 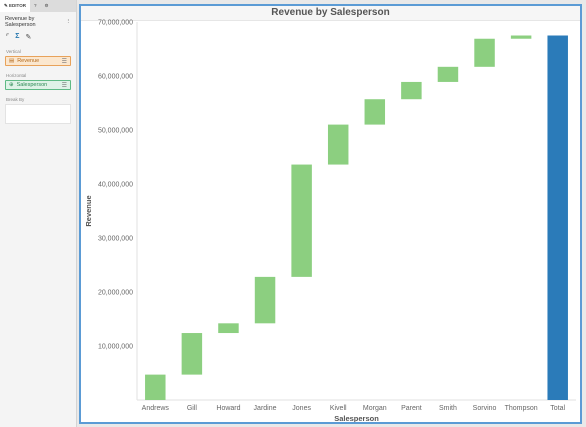 I want to click on y-tick-label: 20,000,000, so click(x=115, y=293).